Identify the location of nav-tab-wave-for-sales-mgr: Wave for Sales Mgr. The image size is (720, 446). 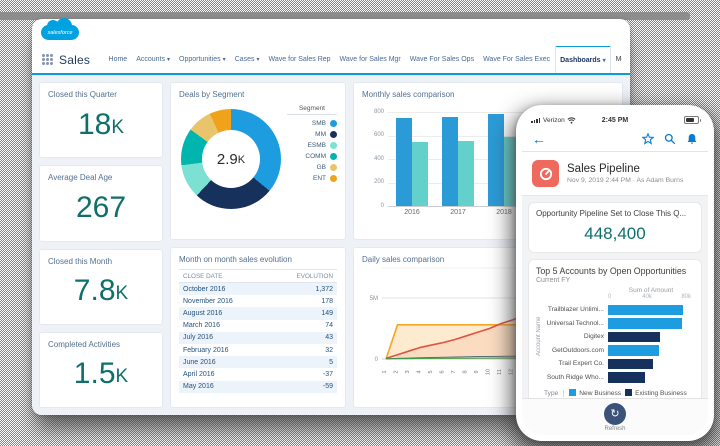
(370, 59).